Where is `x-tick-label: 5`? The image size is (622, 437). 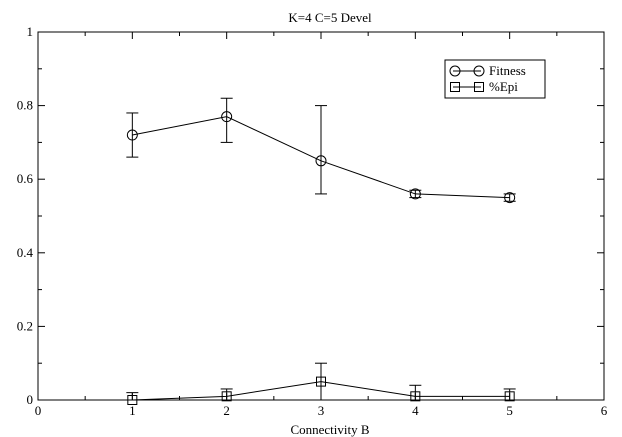 x-tick-label: 5 is located at coordinates (509, 410).